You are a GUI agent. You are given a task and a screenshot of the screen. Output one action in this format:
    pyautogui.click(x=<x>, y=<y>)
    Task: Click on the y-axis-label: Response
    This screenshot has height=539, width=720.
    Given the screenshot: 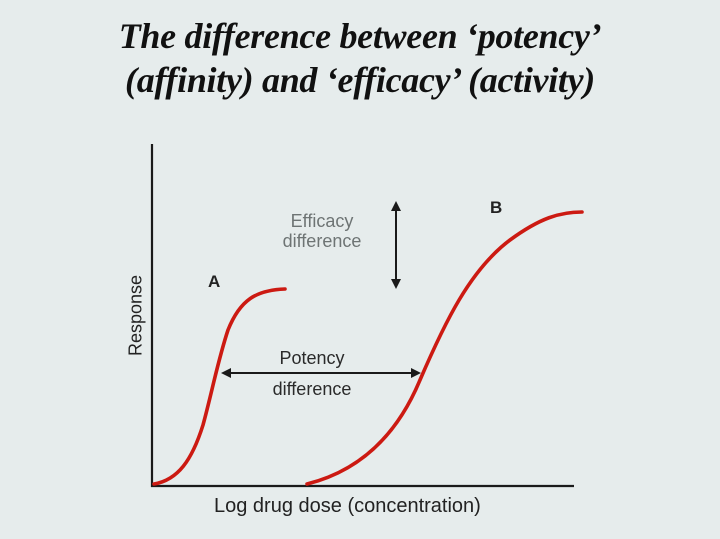 What is the action you would take?
    pyautogui.click(x=135, y=315)
    